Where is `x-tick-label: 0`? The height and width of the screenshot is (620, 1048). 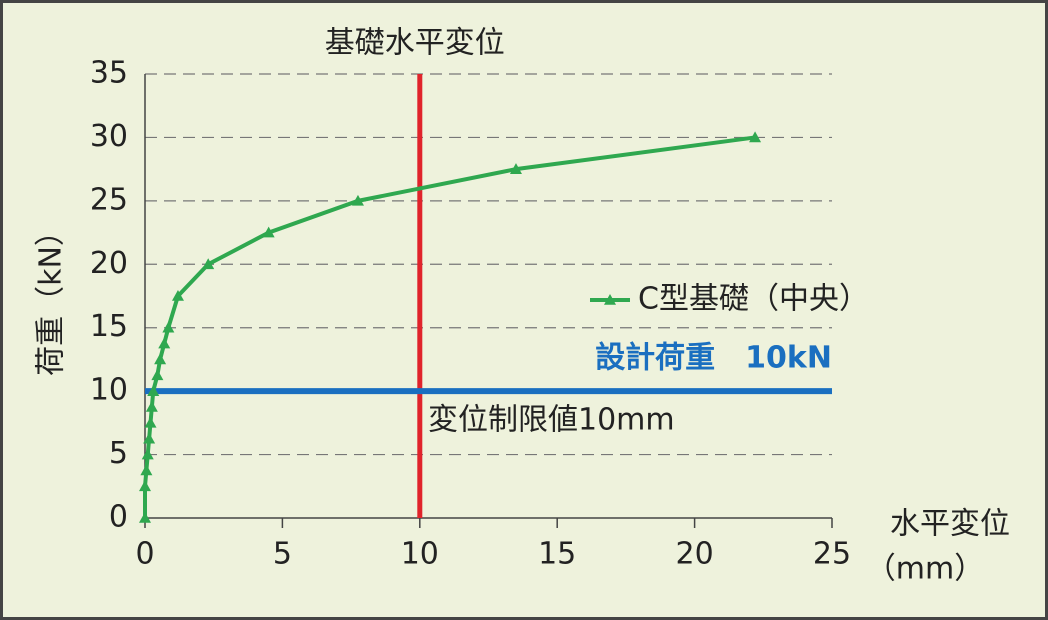
x-tick-label: 0 is located at coordinates (144, 554).